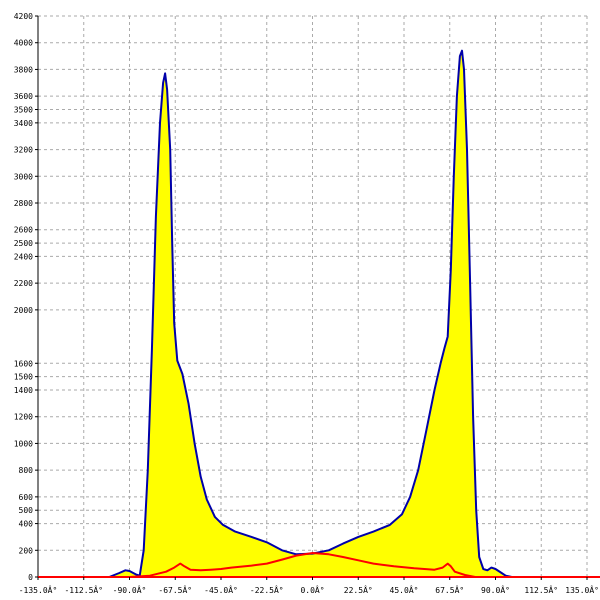 This screenshot has width=600, height=600. Describe the element at coordinates (221, 589) in the screenshot. I see `x-tick-label: -45.0Â°` at that location.